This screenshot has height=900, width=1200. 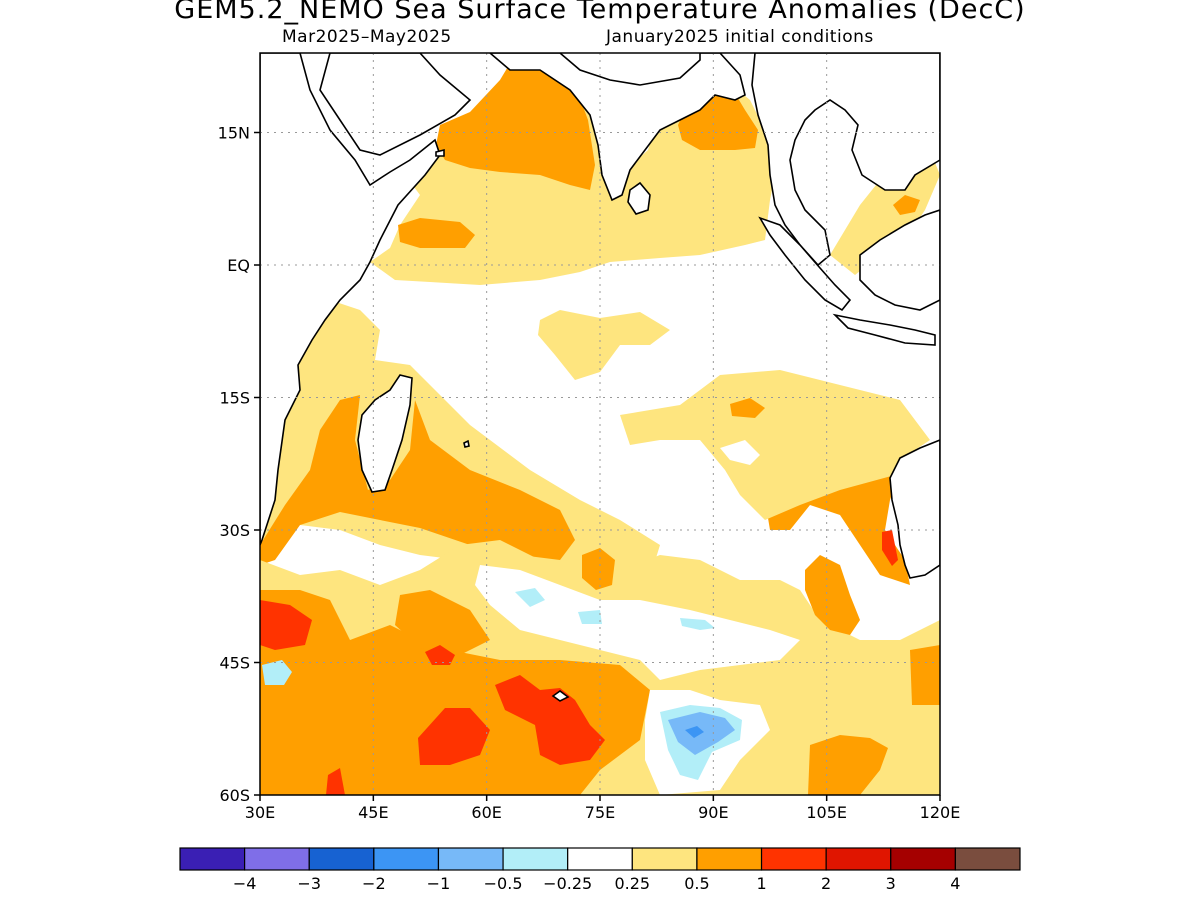 I want to click on anomaly-southeast-orange, so click(x=925, y=675).